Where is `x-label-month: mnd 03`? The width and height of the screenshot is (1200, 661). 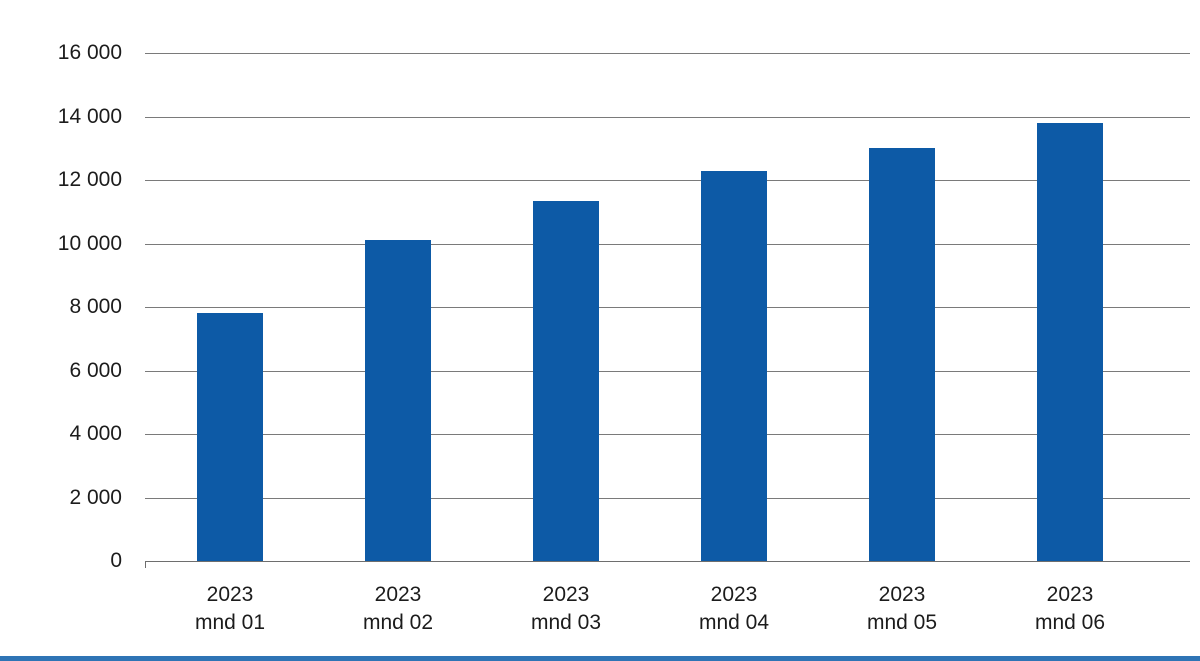
x-label-month: mnd 03 is located at coordinates (566, 622).